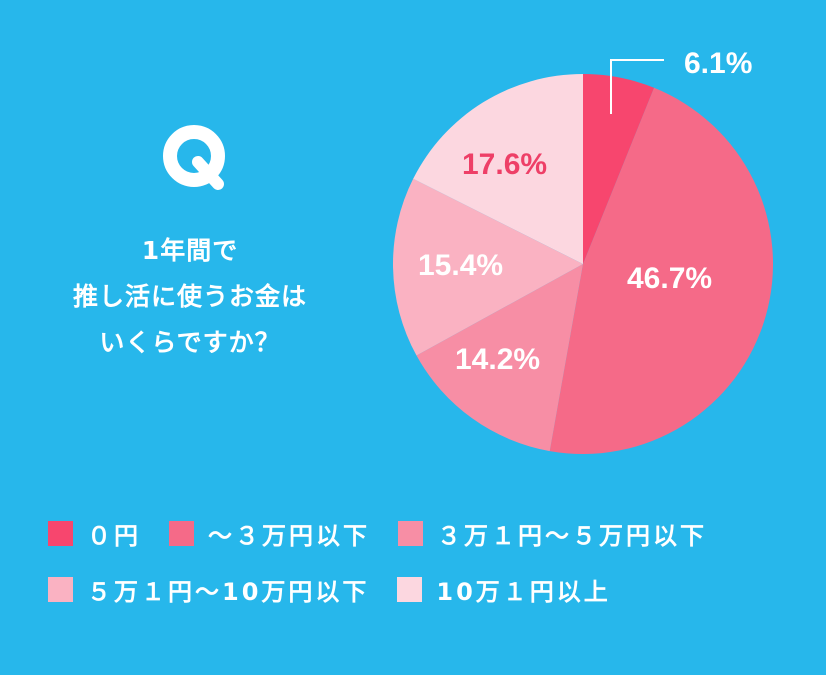 This screenshot has height=675, width=826. Describe the element at coordinates (194, 157) in the screenshot. I see `q-icon` at that location.